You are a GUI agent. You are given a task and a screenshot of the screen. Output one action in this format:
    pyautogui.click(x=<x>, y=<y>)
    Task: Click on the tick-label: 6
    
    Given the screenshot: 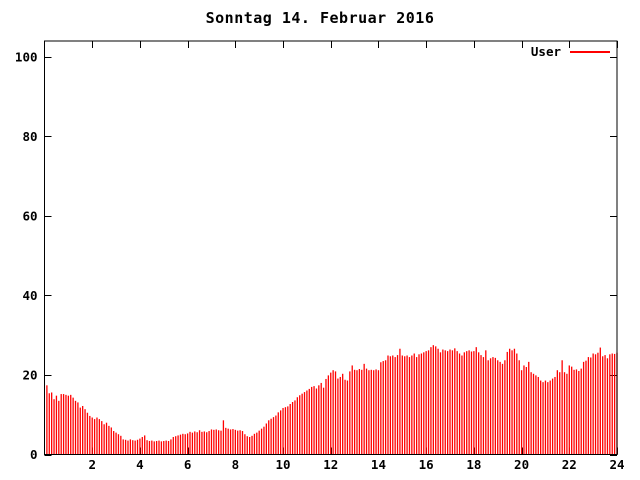 What is the action you would take?
    pyautogui.click(x=188, y=464)
    